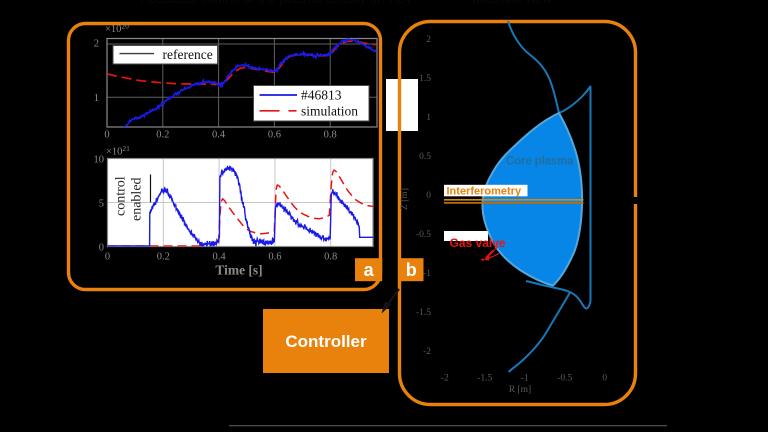 The image size is (768, 432). Describe the element at coordinates (411, 270) in the screenshot. I see `svg-text: b` at that location.